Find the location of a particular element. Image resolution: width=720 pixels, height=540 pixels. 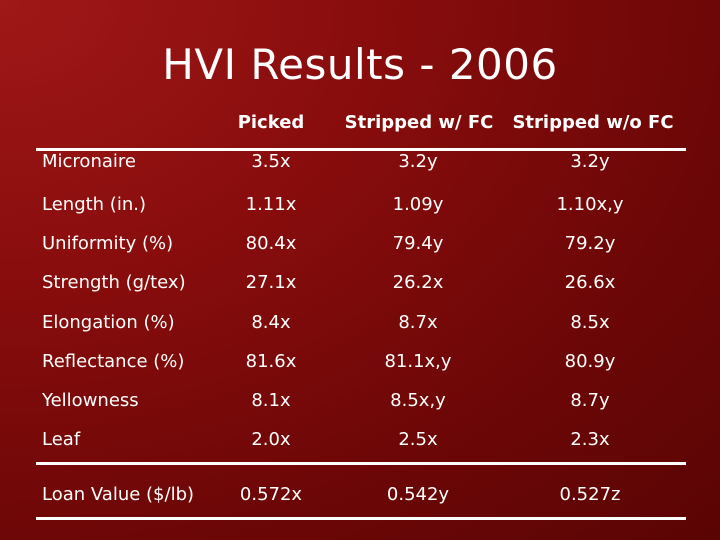

cell-stripped-with-fc: 2.5x is located at coordinates (418, 439).